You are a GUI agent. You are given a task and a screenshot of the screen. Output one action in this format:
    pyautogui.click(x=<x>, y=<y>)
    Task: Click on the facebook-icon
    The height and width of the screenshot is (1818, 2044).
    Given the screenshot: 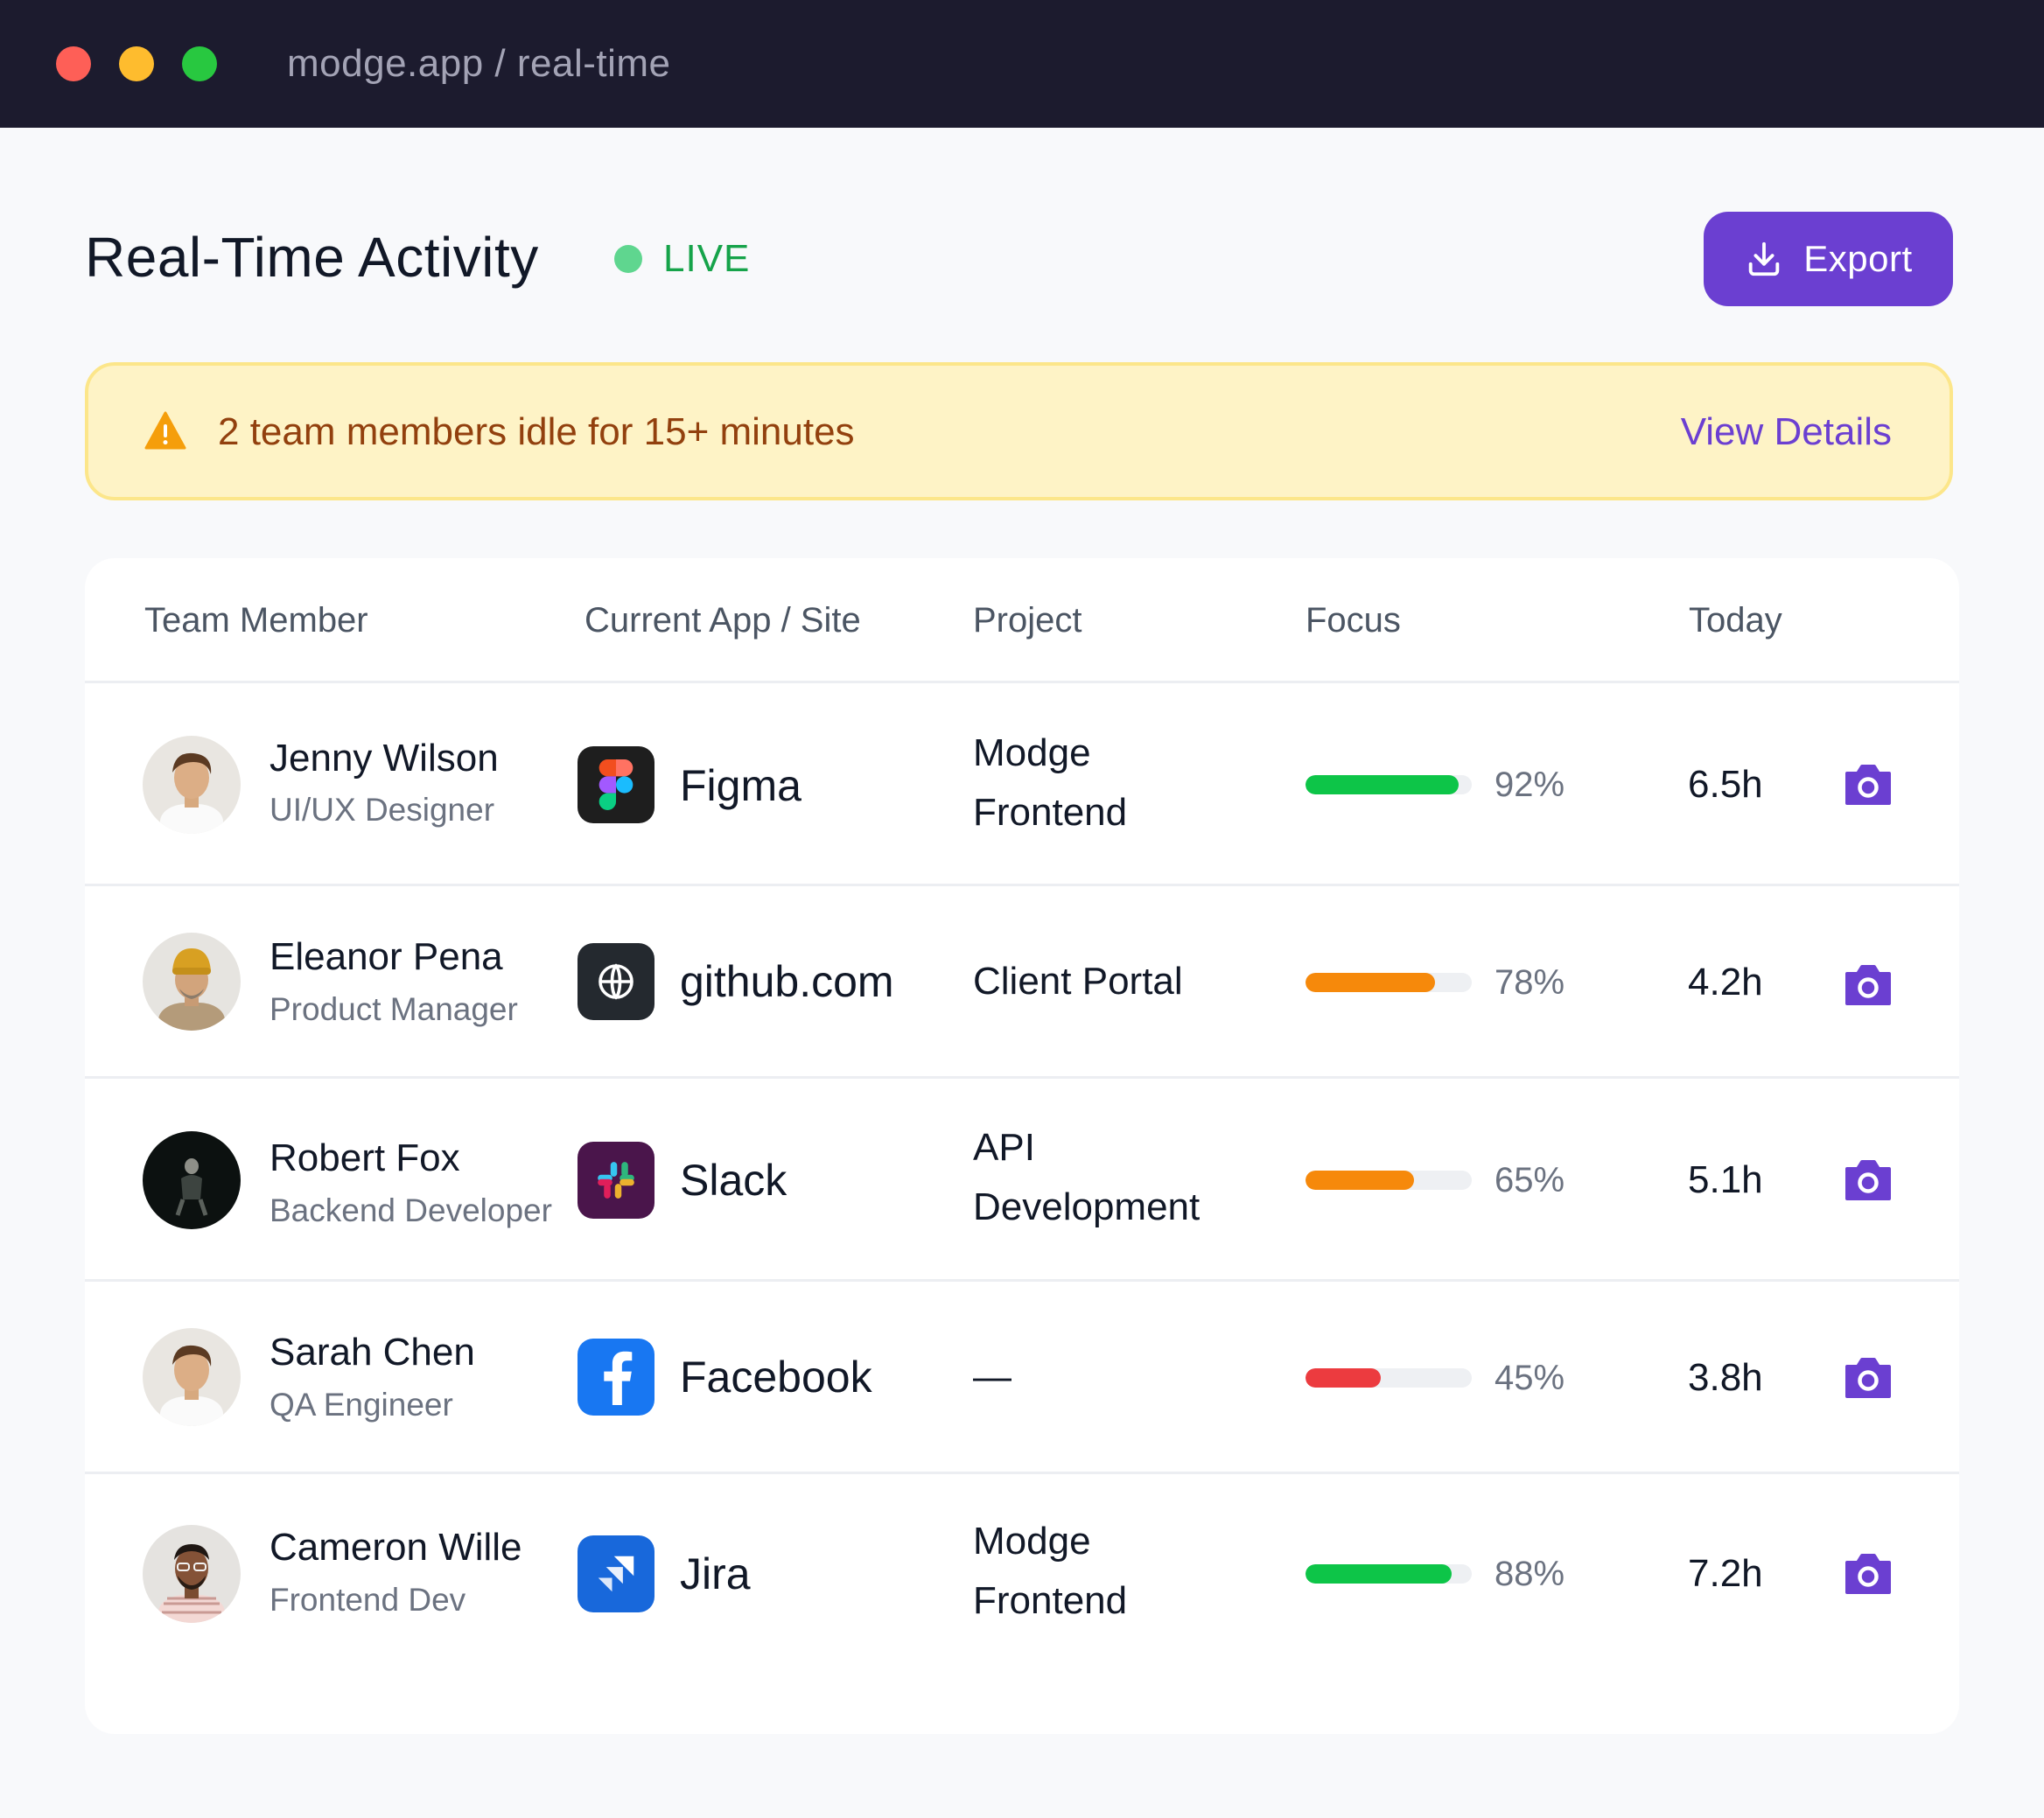 What is the action you would take?
    pyautogui.click(x=616, y=1378)
    